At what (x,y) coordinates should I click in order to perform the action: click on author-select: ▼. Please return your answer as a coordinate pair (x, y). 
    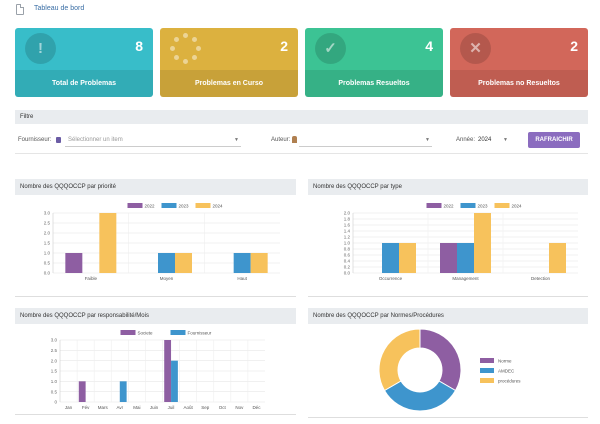
    Looking at the image, I should click on (365, 140).